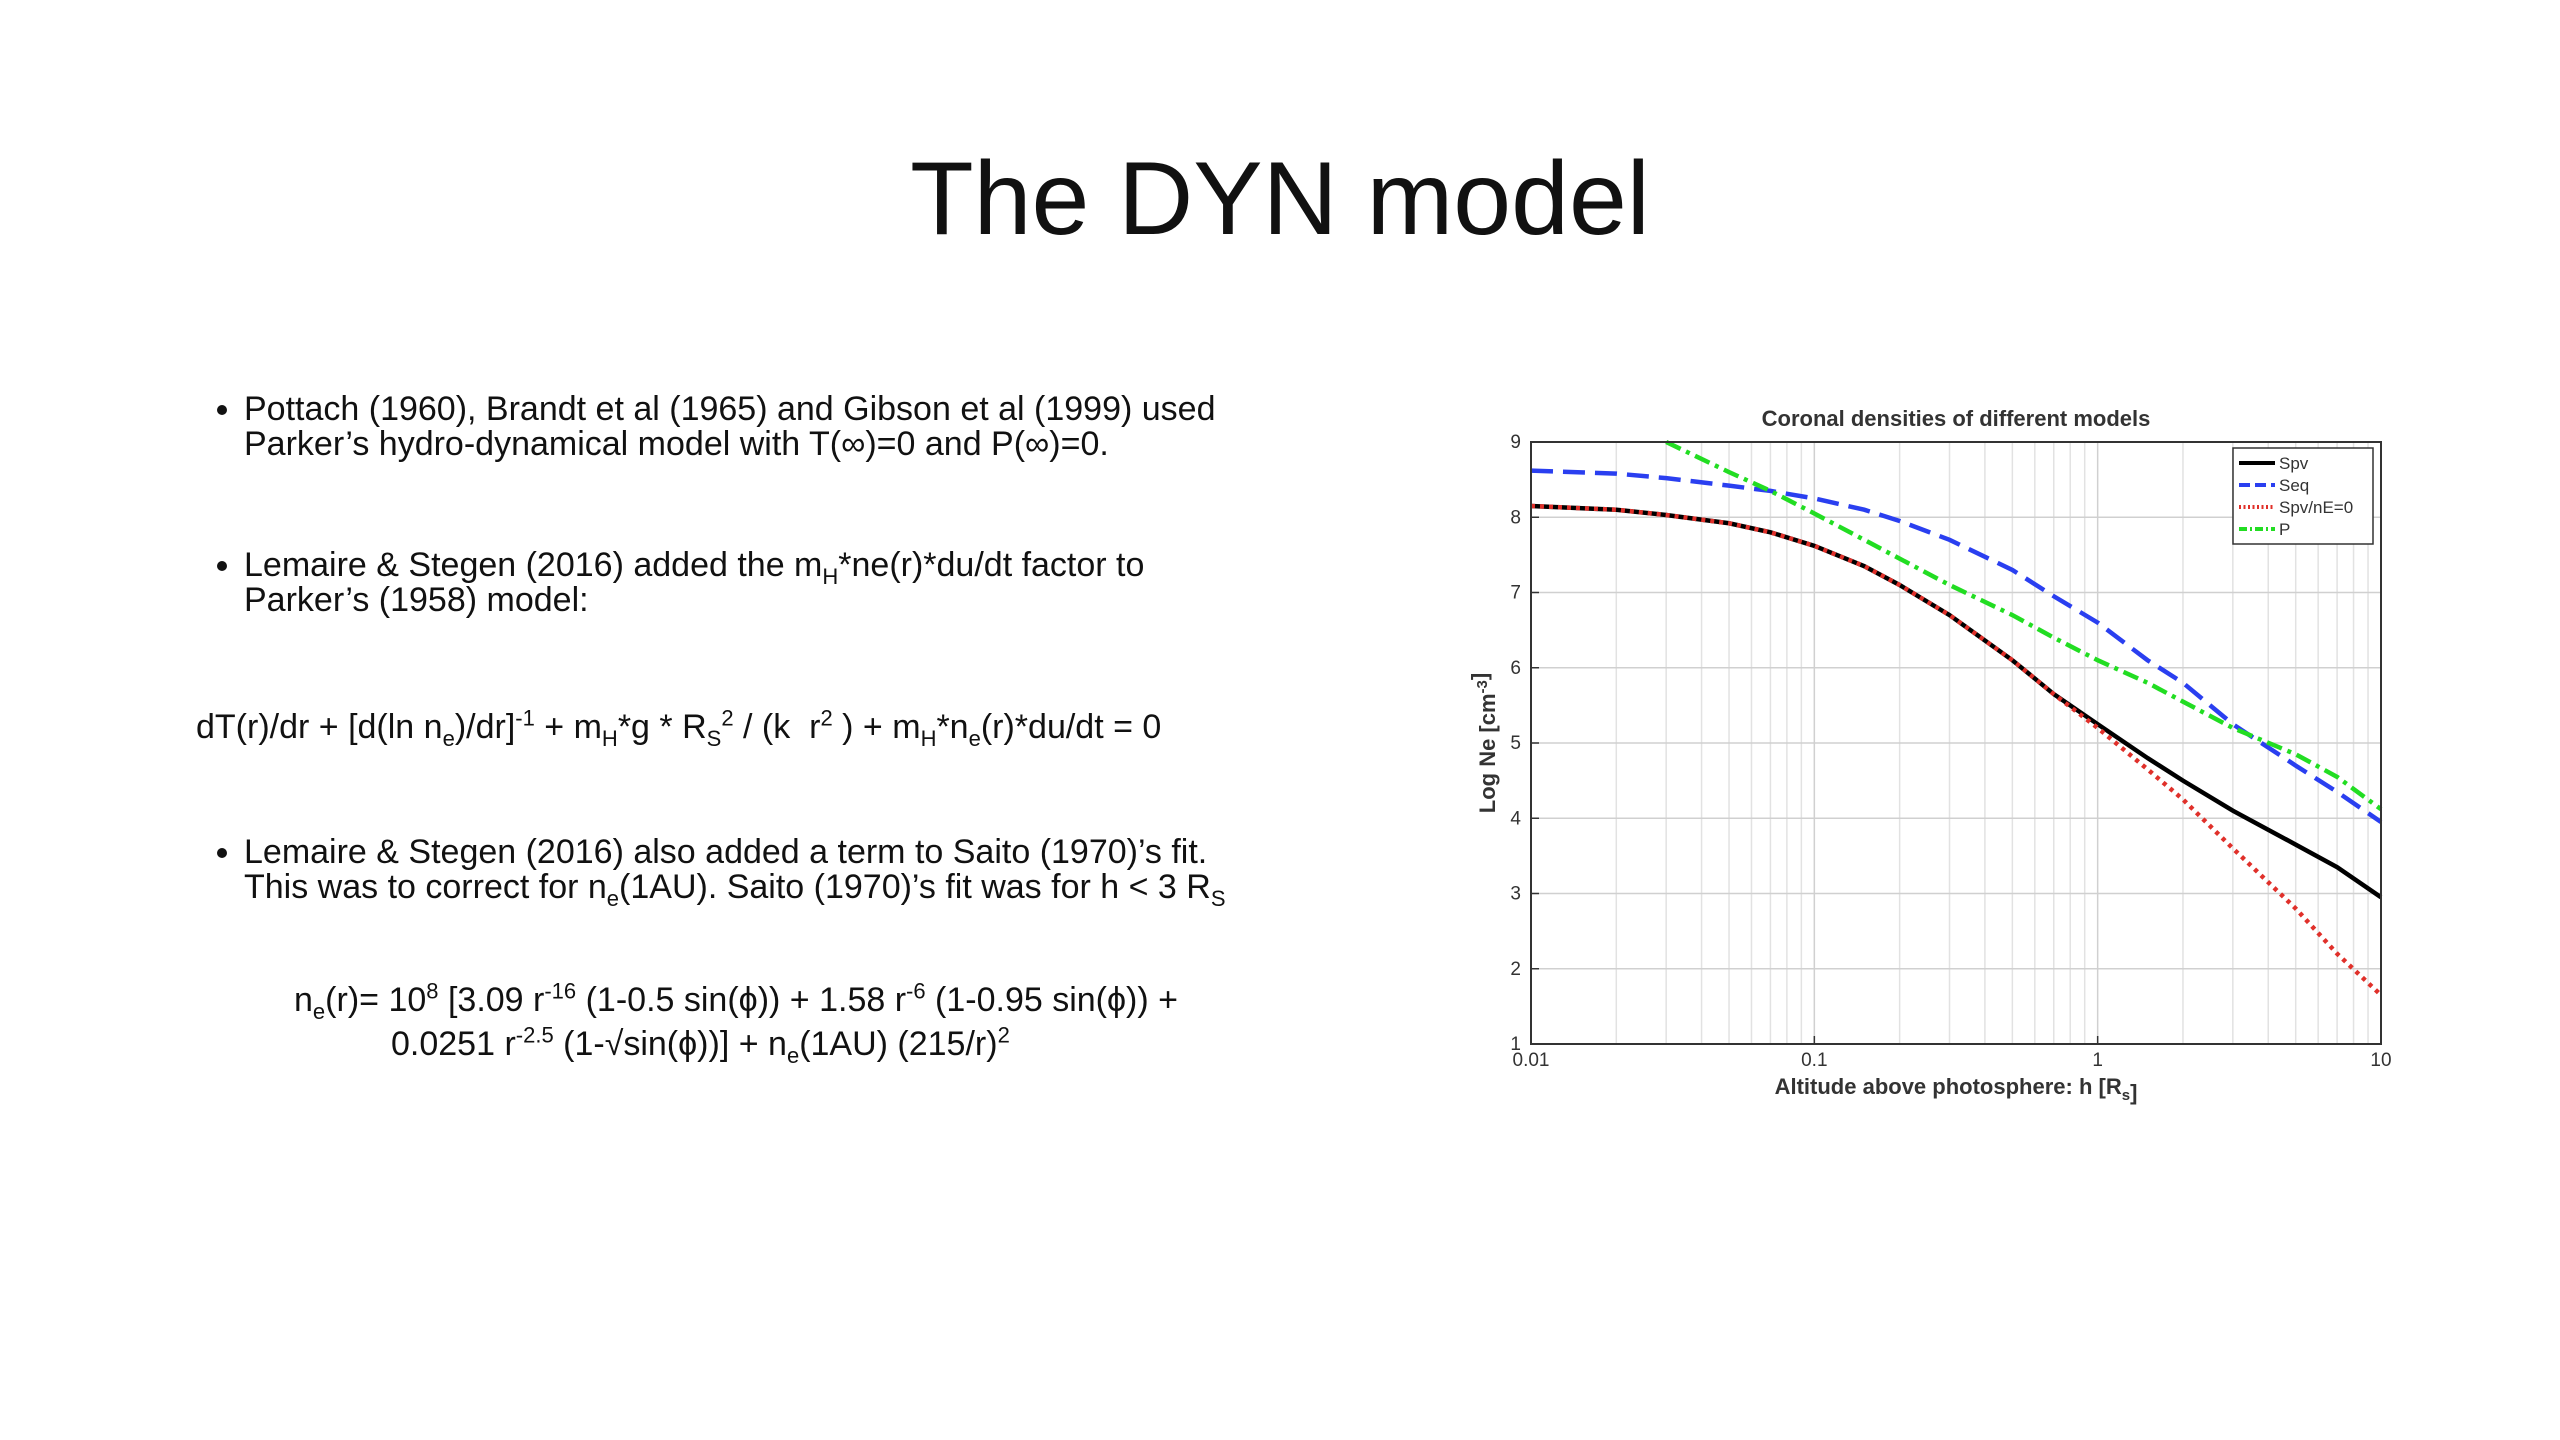  I want to click on y-tick-label: 2, so click(1515, 969).